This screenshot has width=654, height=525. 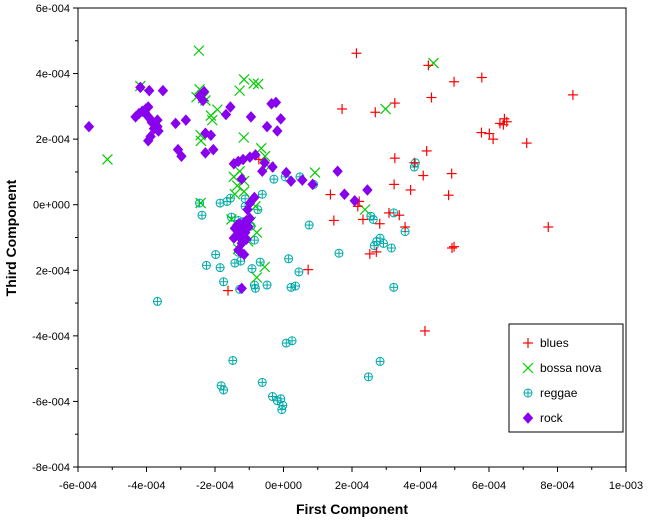 What do you see at coordinates (626, 486) in the screenshot?
I see `x-tick-label: 1e-003` at bounding box center [626, 486].